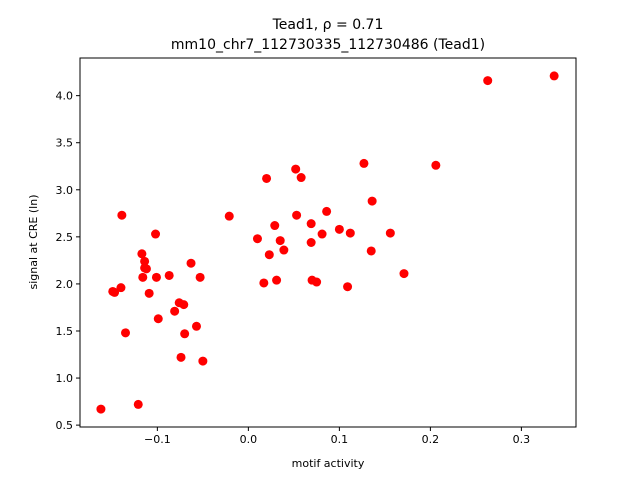 This screenshot has height=480, width=640. What do you see at coordinates (65, 190) in the screenshot?
I see `y-tick-label: 3.0` at bounding box center [65, 190].